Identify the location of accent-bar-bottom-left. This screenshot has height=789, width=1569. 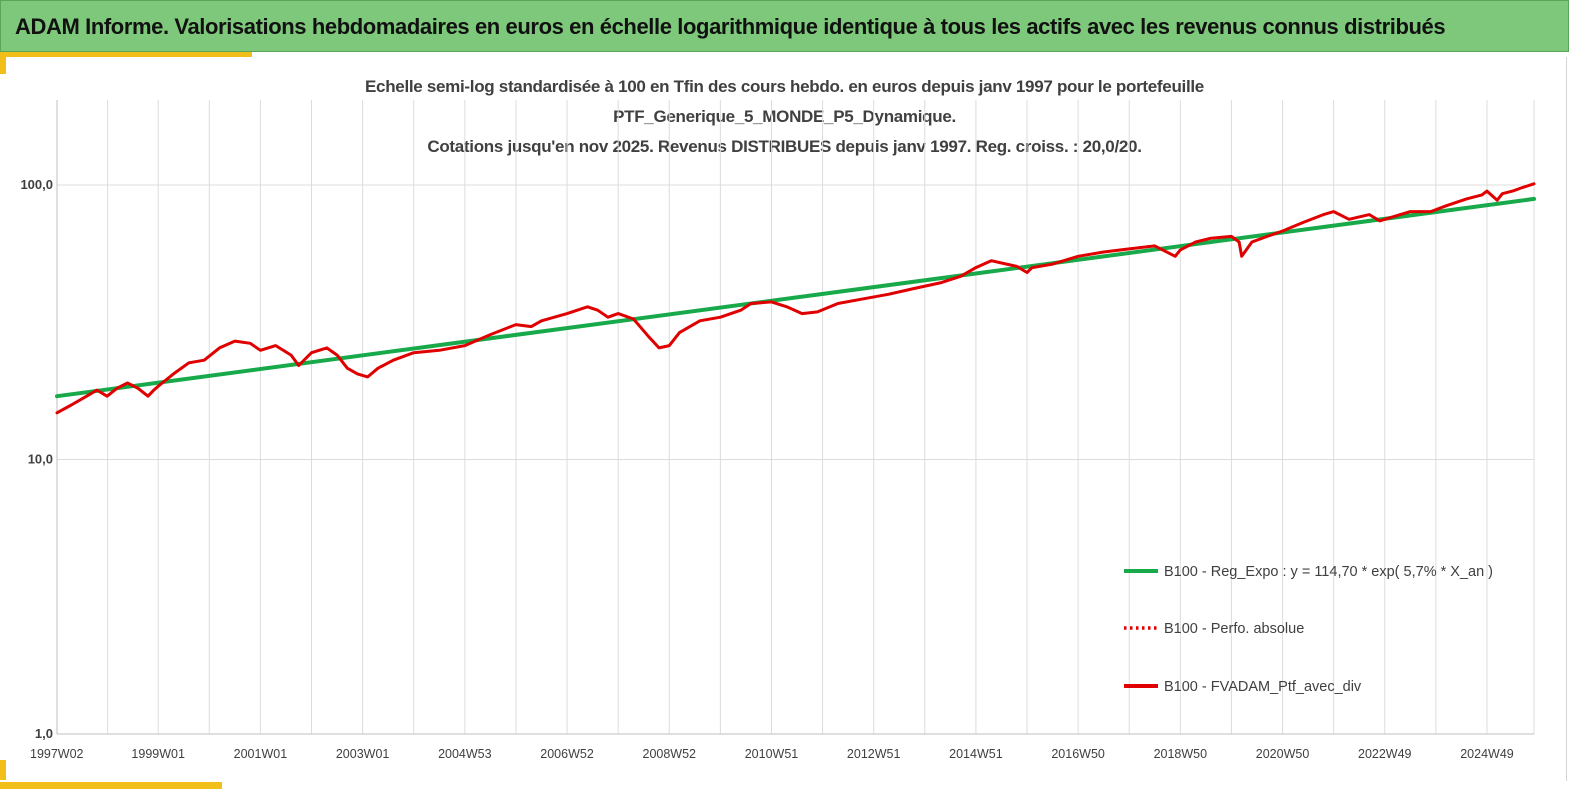
(3, 770).